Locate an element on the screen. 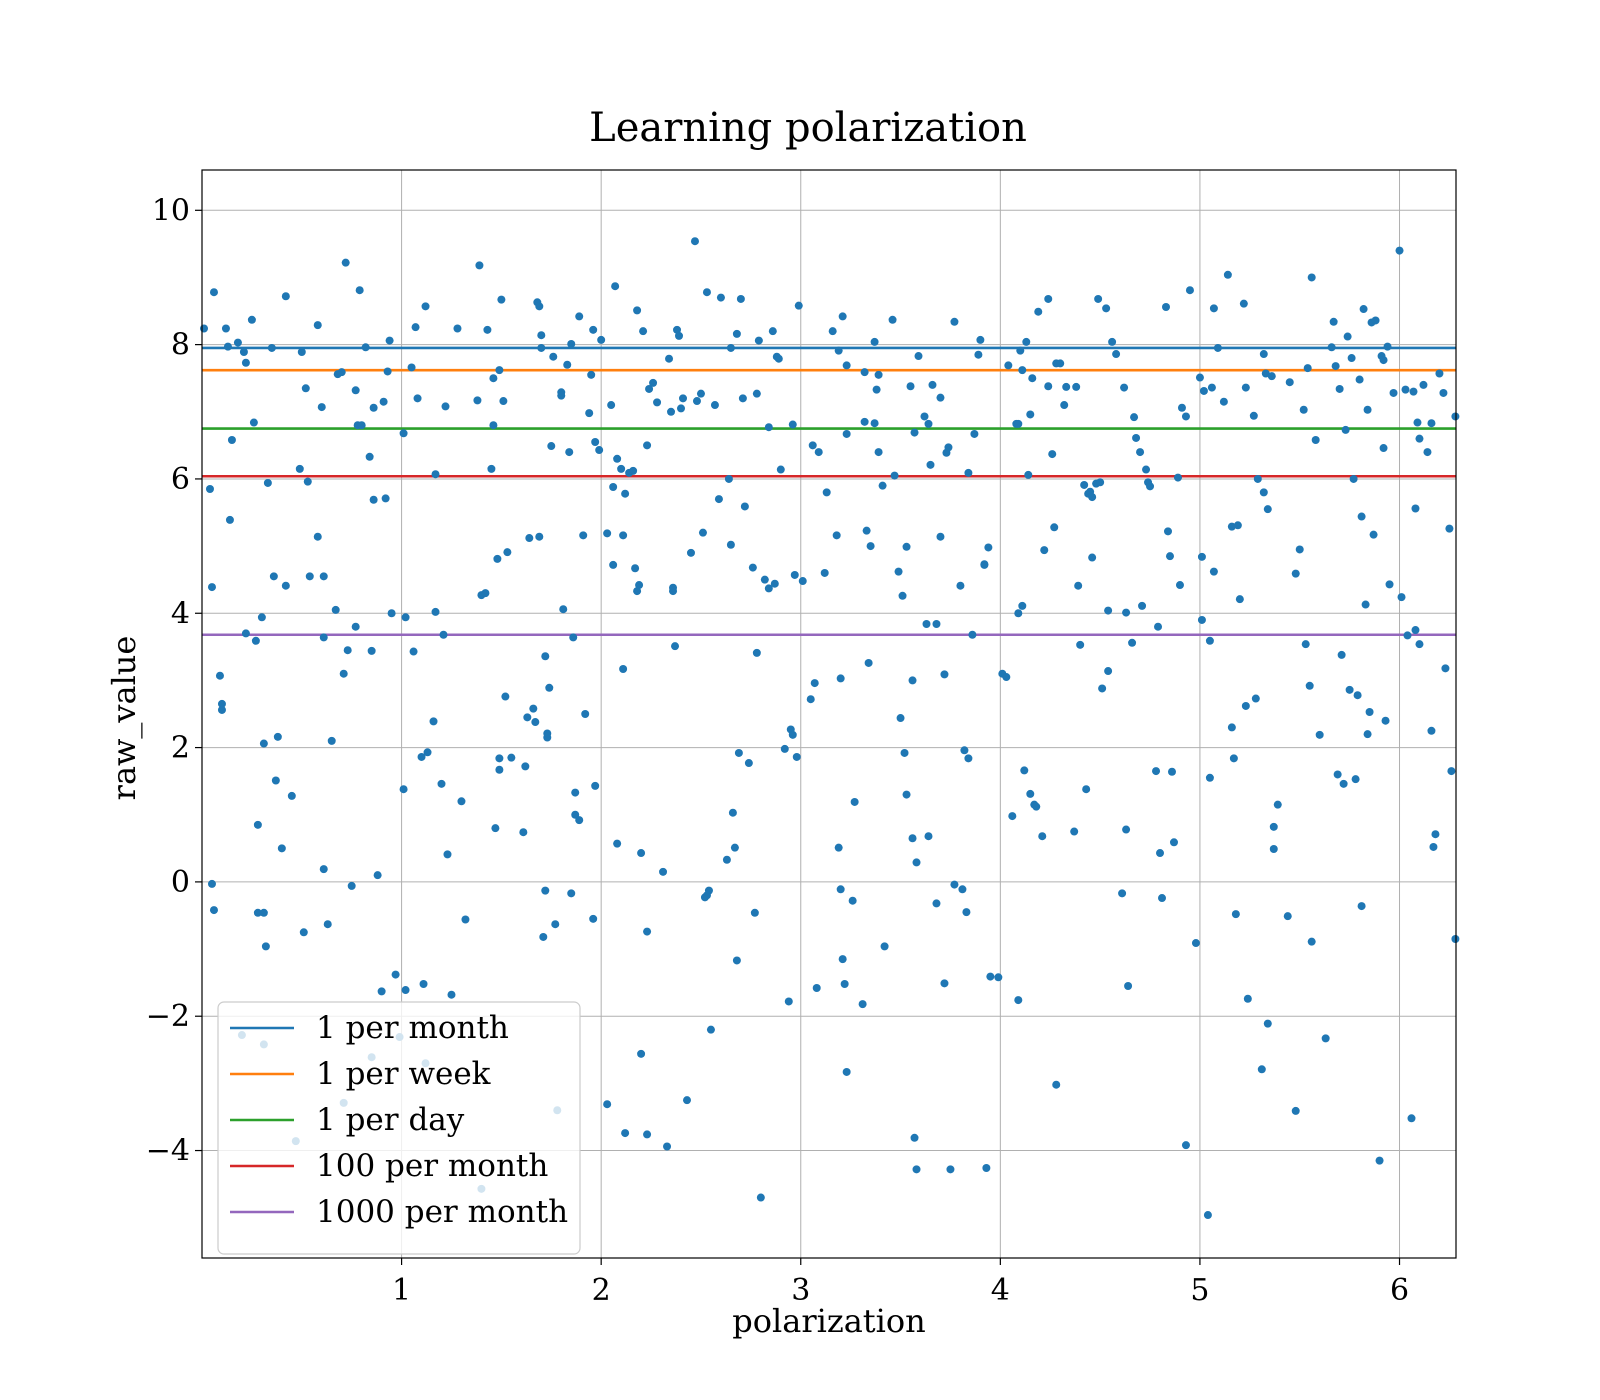 This screenshot has height=1400, width=1600. chart-title: Learning polarization is located at coordinates (808, 128).